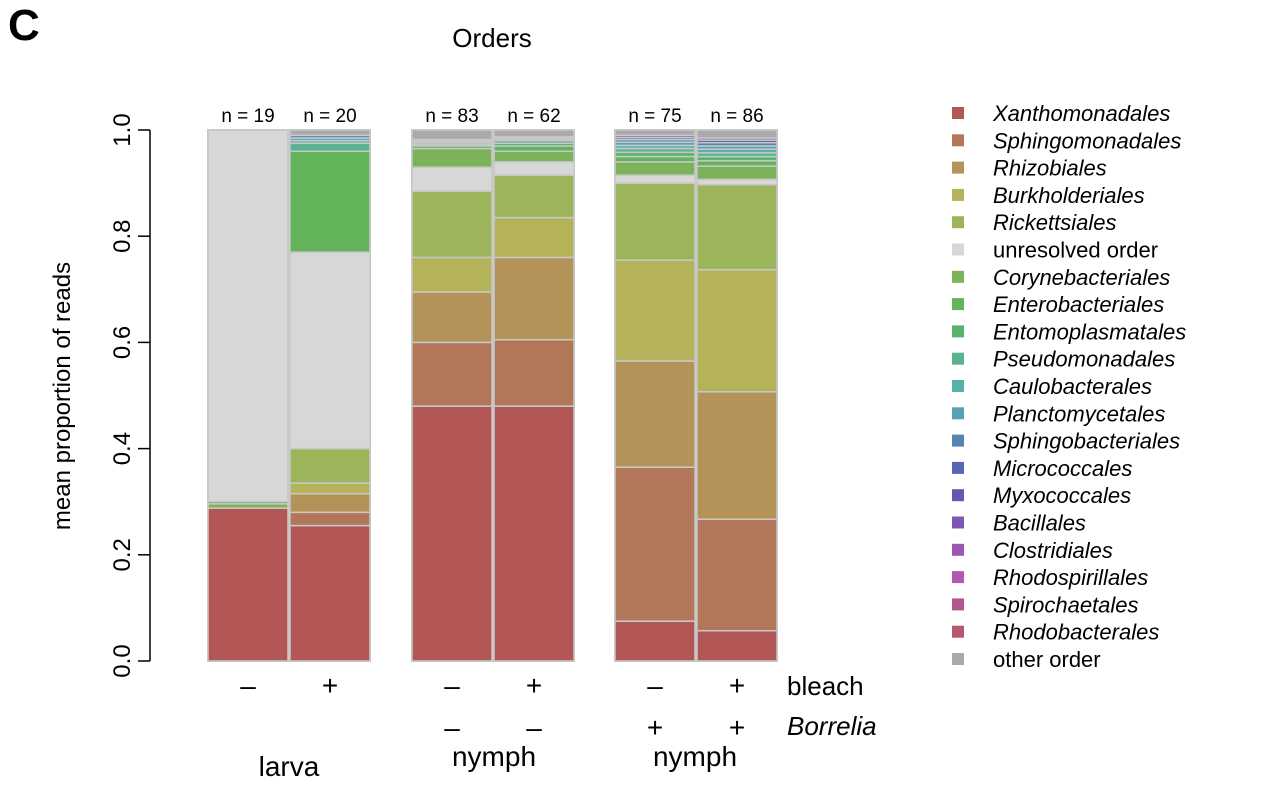 The image size is (1273, 791). I want to click on legend-item: Bacillales, so click(1019, 523).